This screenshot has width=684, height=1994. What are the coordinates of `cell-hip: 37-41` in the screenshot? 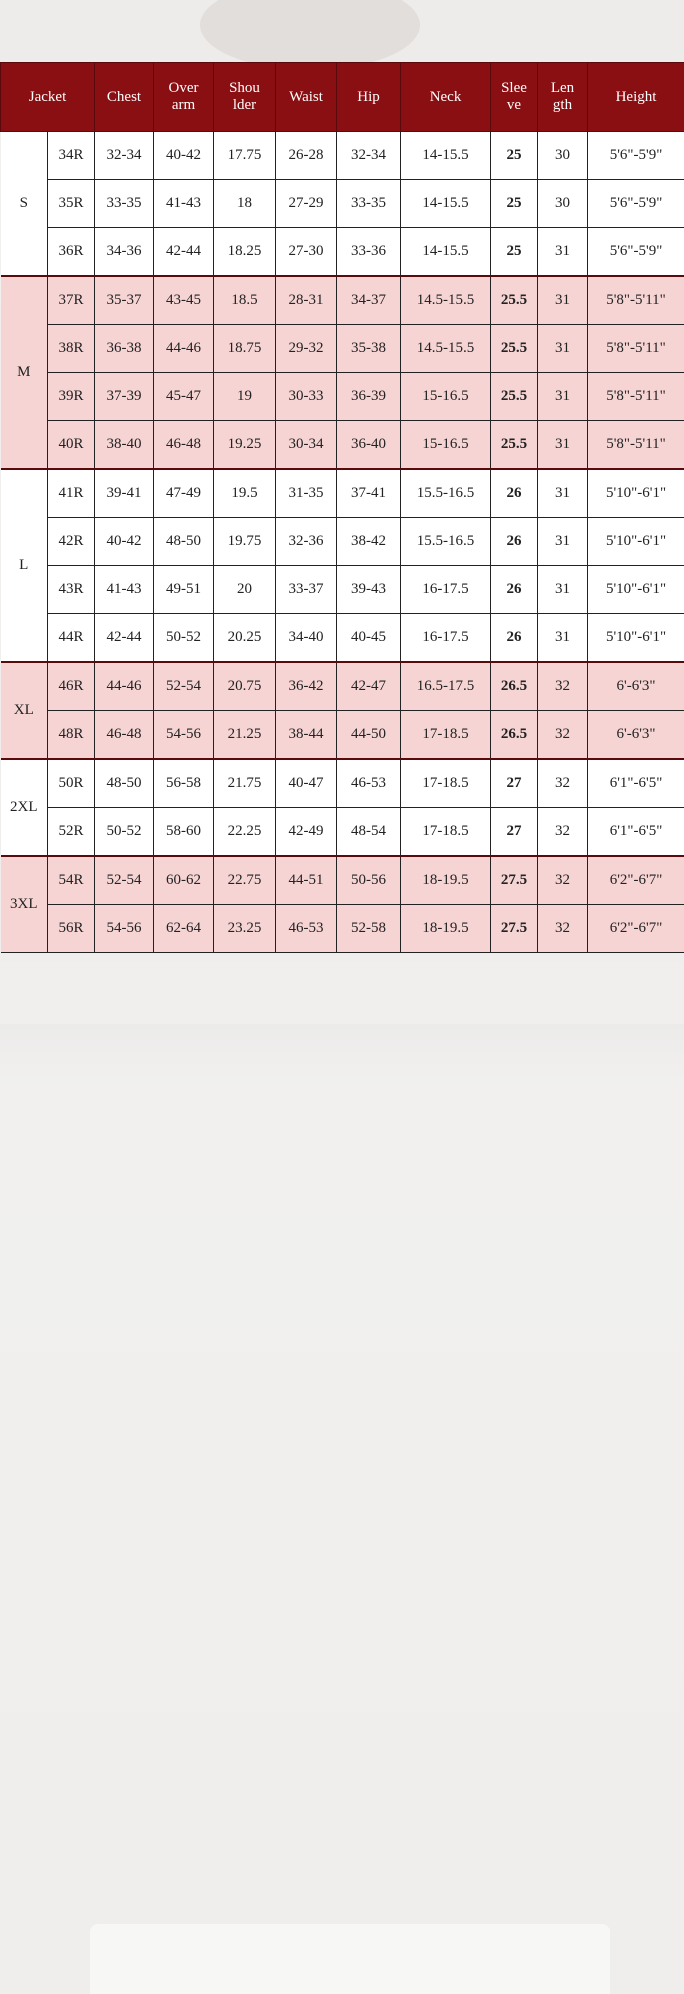 It's located at (369, 493).